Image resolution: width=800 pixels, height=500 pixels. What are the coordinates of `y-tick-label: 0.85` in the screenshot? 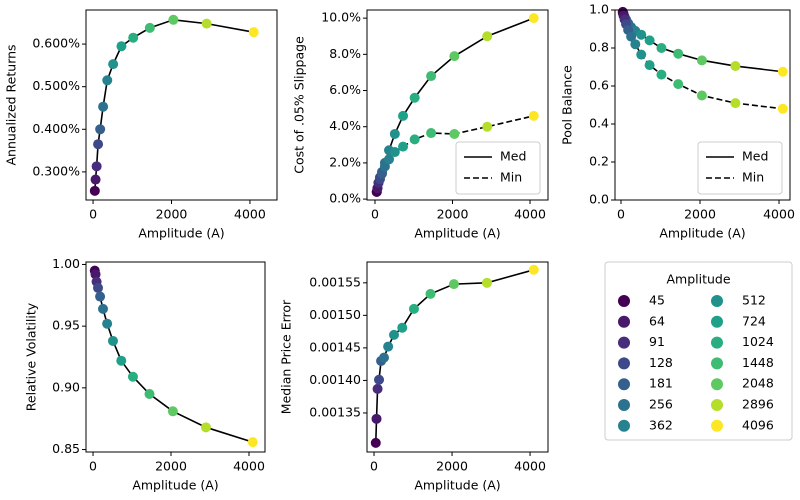 It's located at (66, 448).